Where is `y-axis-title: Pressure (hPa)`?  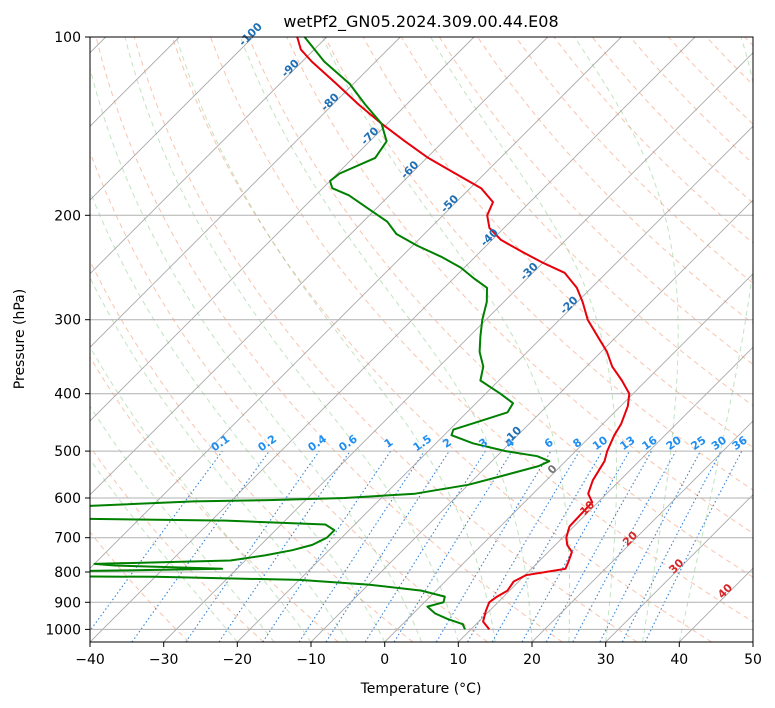
y-axis-title: Pressure (hPa) is located at coordinates (20, 339).